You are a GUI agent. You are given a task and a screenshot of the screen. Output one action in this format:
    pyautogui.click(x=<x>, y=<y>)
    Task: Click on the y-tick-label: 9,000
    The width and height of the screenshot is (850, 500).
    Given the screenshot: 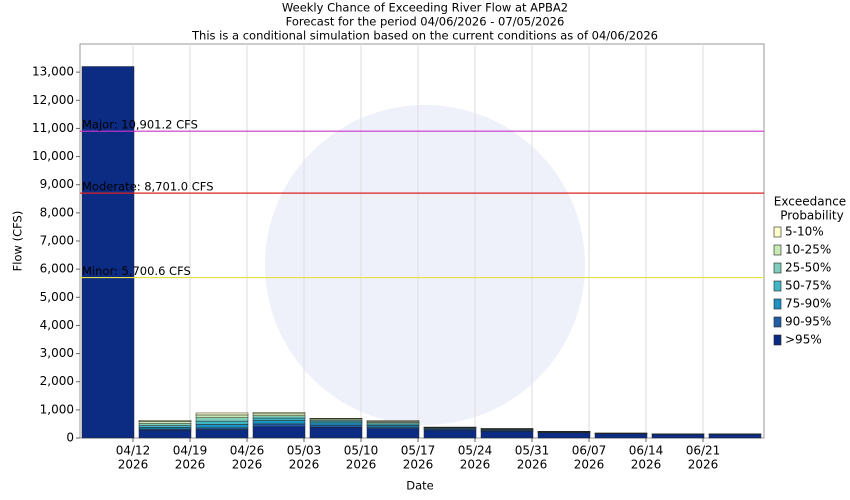 What is the action you would take?
    pyautogui.click(x=57, y=184)
    